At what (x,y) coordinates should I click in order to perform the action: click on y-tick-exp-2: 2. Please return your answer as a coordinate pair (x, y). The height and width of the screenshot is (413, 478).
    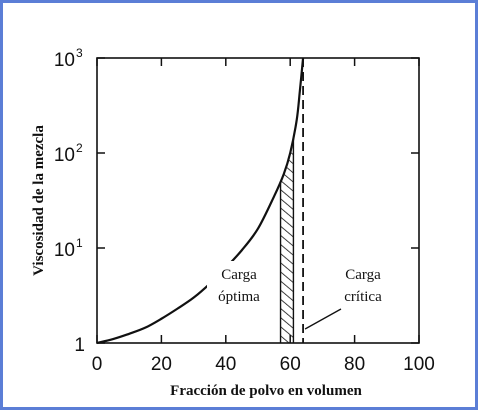
    Looking at the image, I should click on (79, 148).